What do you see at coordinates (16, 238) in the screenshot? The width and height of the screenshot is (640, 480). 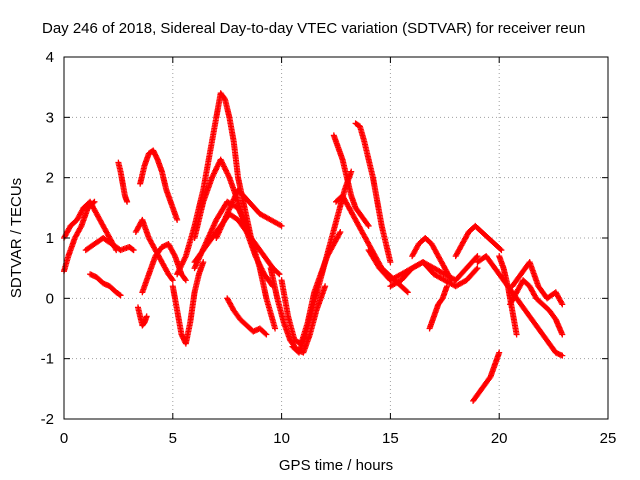 I see `y-axis-label: SDTVAR / TECUs` at bounding box center [16, 238].